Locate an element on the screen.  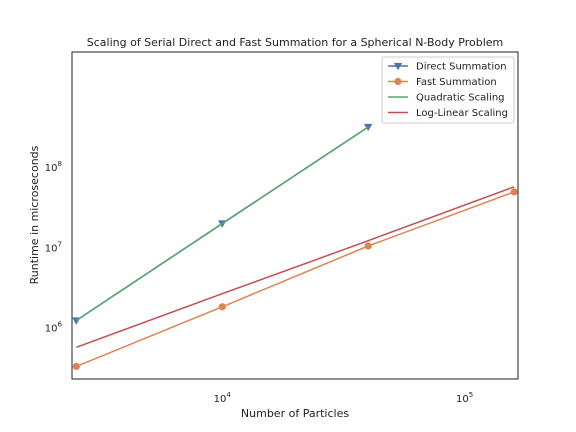
y-tick-label-2: 10⁸ is located at coordinates (53, 167).